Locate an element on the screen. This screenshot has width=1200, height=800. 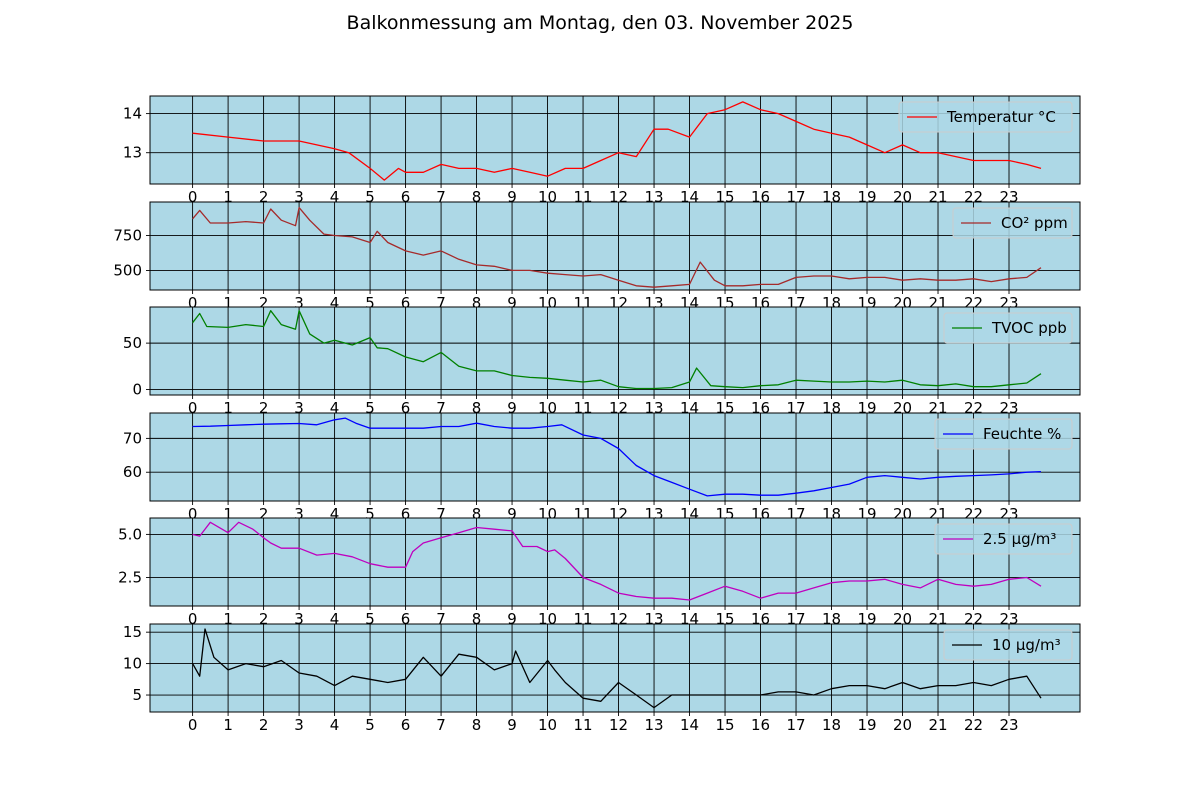
legend-label: 2.5 µg/m³ is located at coordinates (1019, 539).